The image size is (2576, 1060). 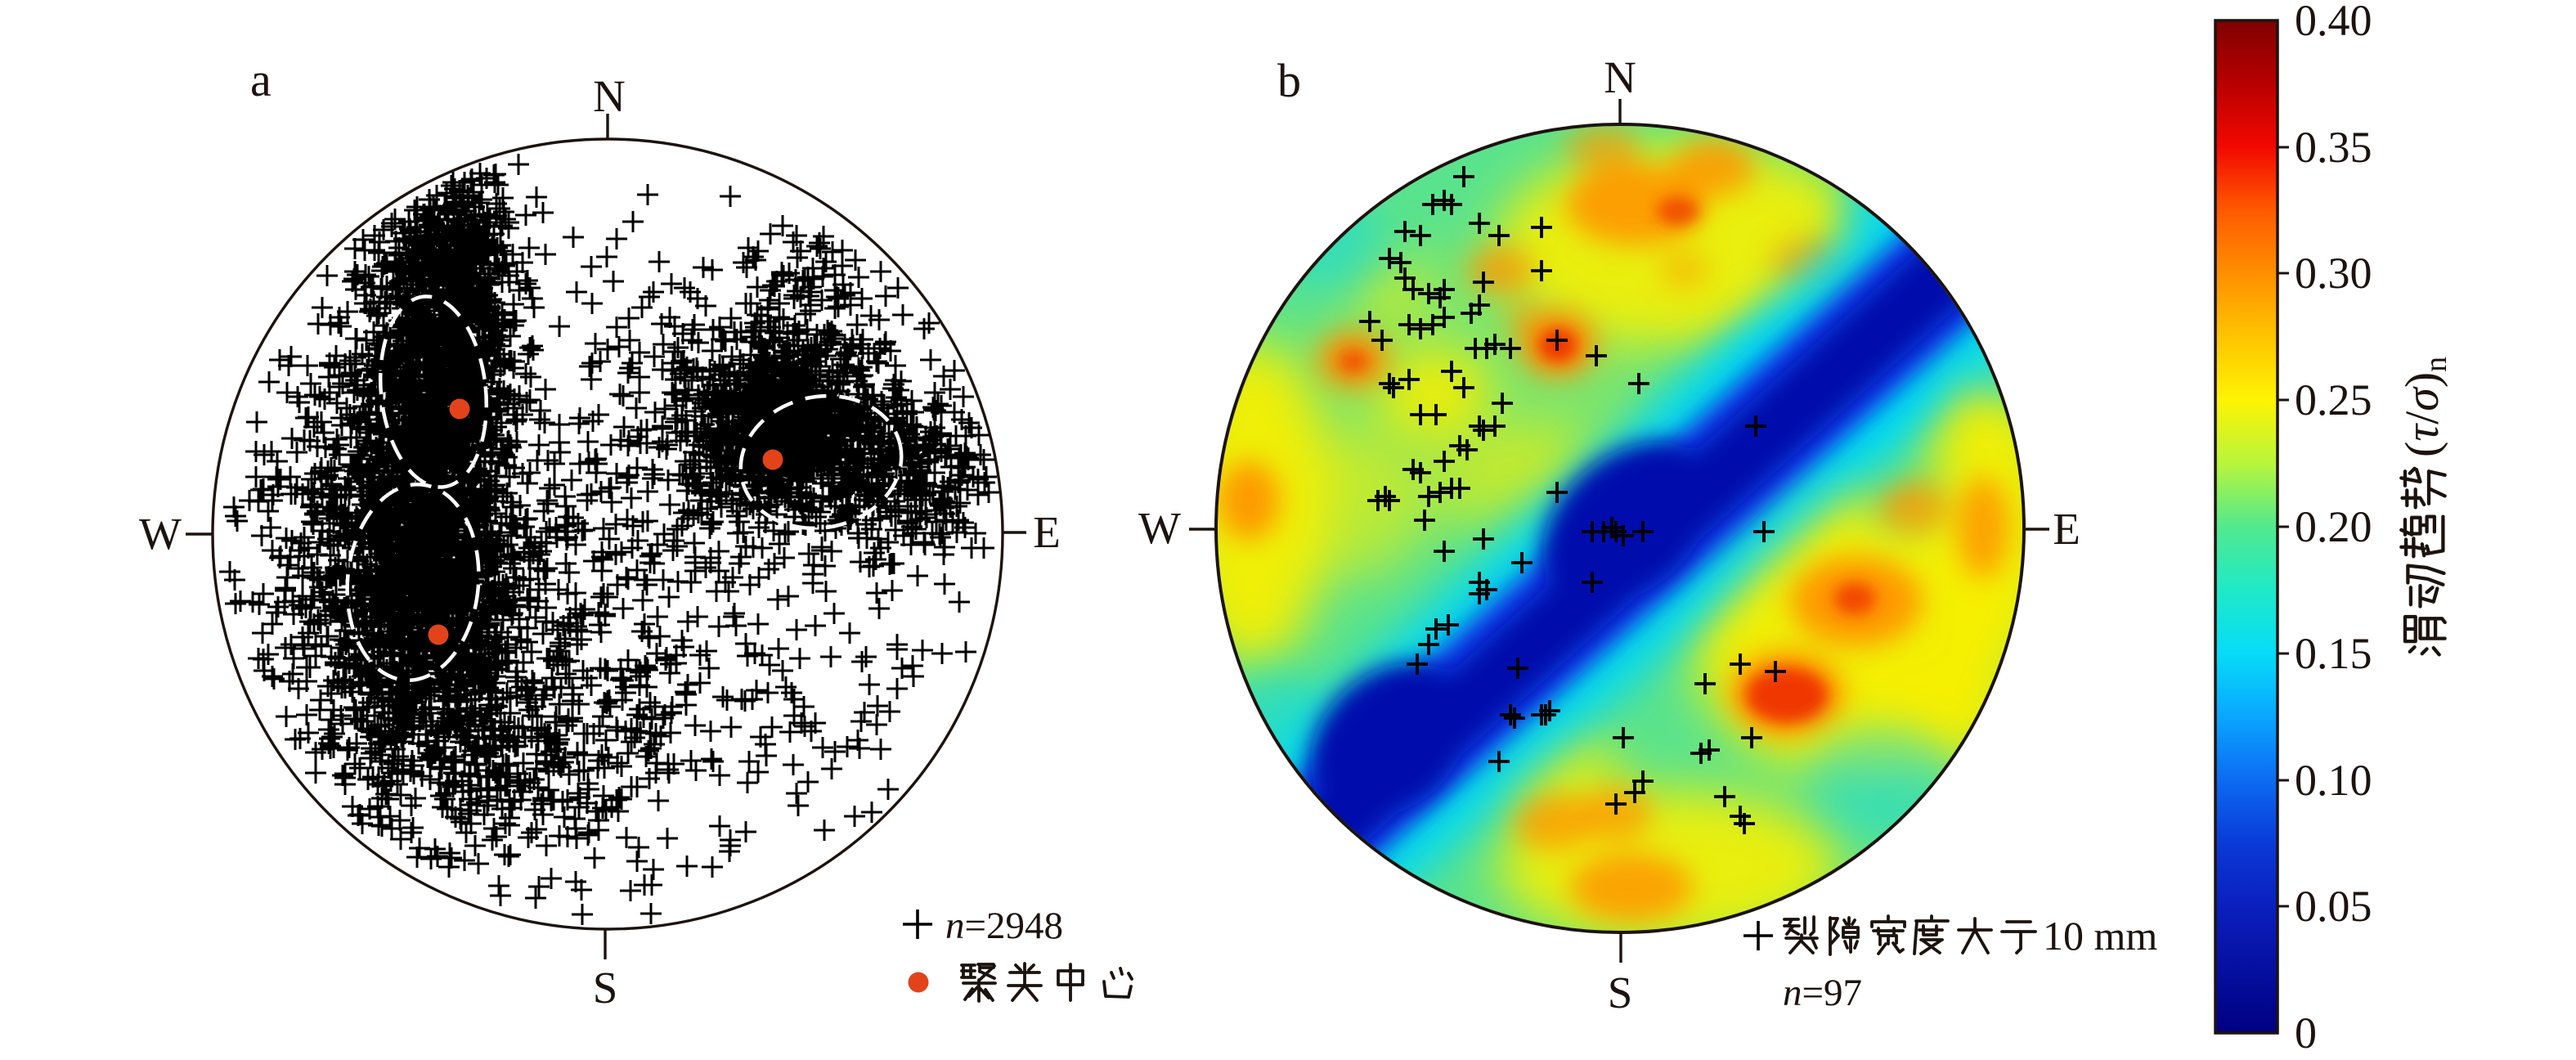 I want to click on svg-text: 0.10, so click(x=2333, y=780).